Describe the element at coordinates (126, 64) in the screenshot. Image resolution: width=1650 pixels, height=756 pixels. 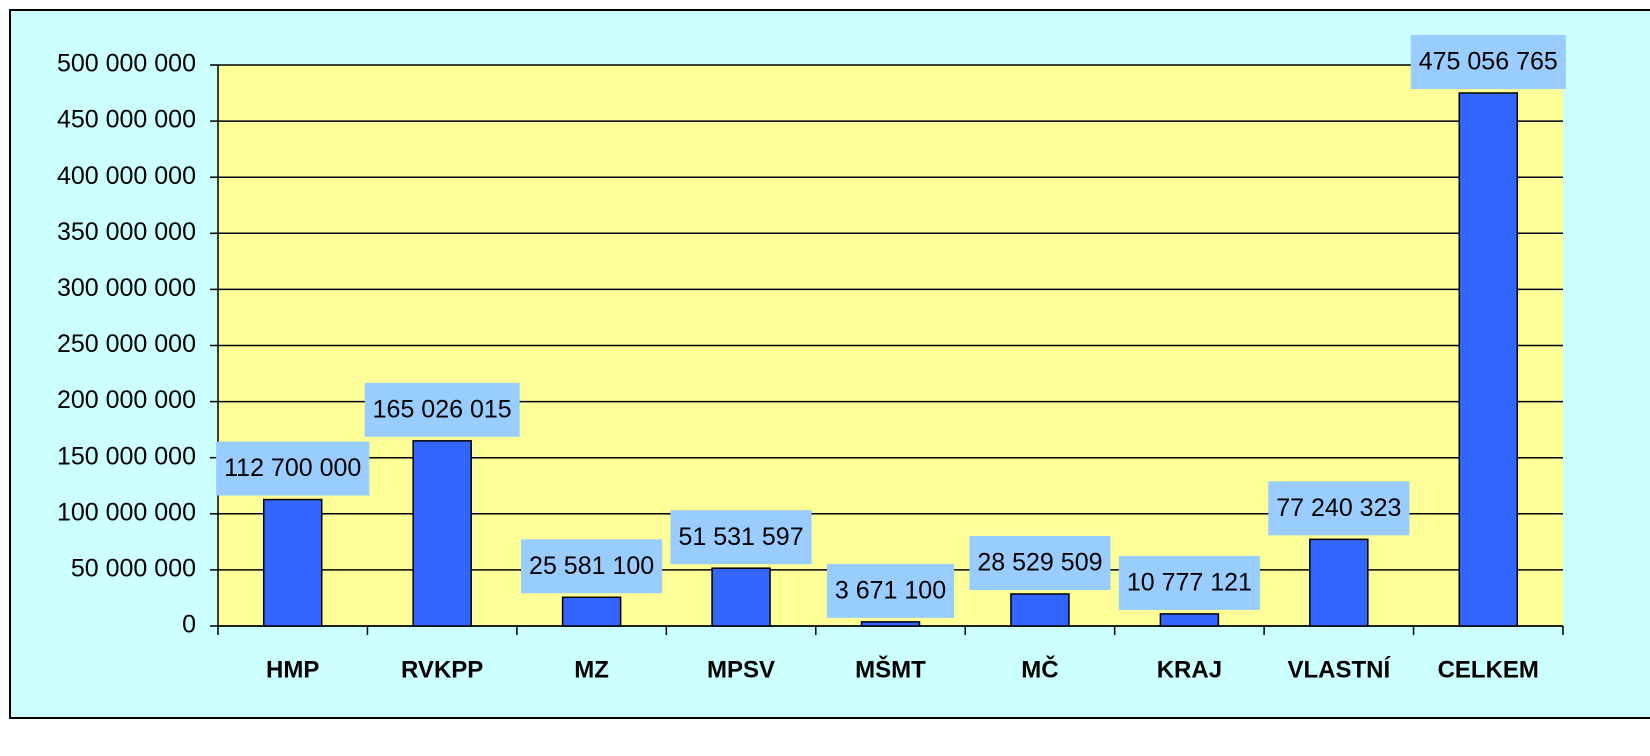
I see `y-tick-label: 500 000 000` at that location.